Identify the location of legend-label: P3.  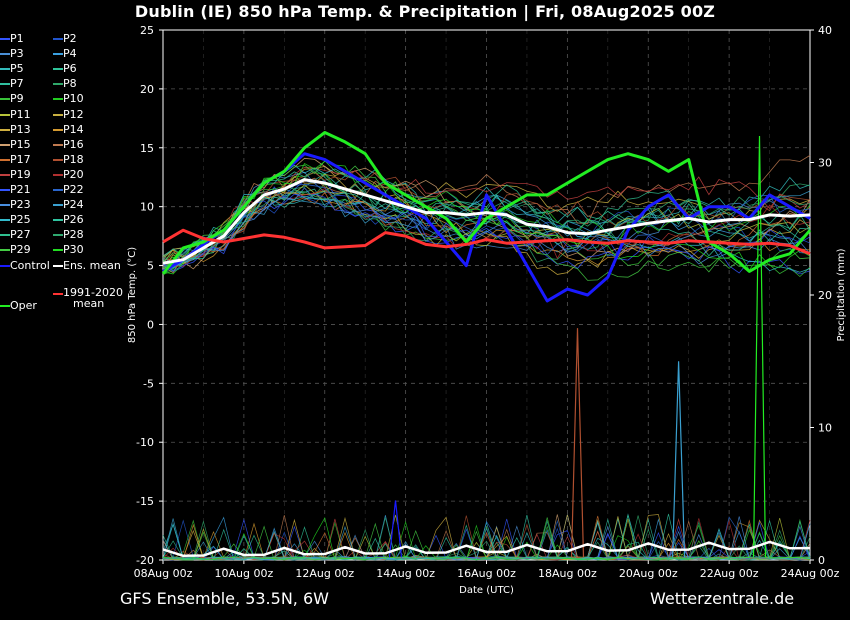
(17, 54).